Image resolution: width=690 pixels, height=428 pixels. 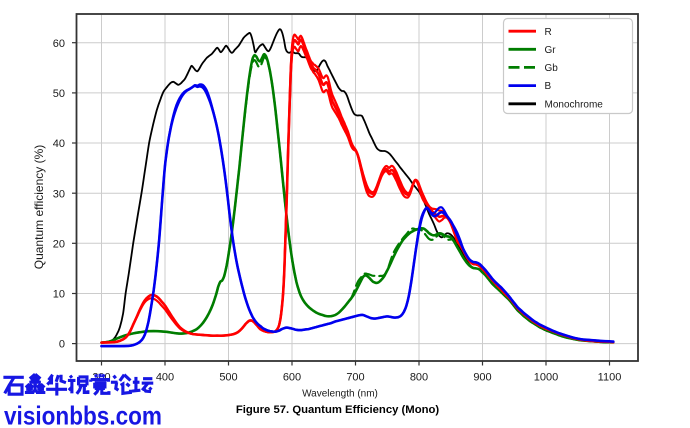 I want to click on svg-text: 900, so click(x=482, y=378).